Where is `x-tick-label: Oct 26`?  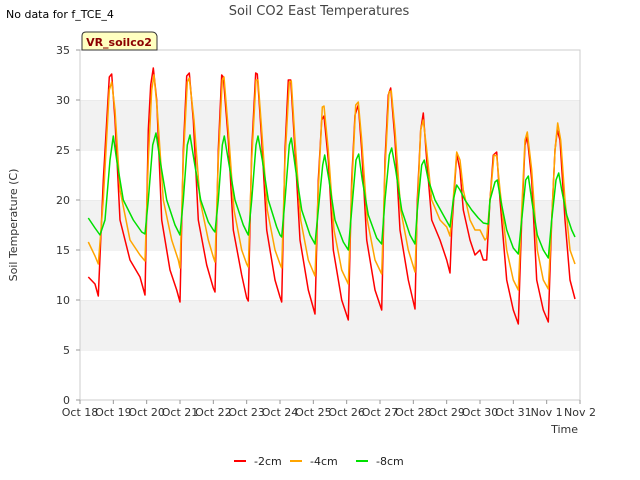 x-tick-label: Oct 26 is located at coordinates (346, 412).